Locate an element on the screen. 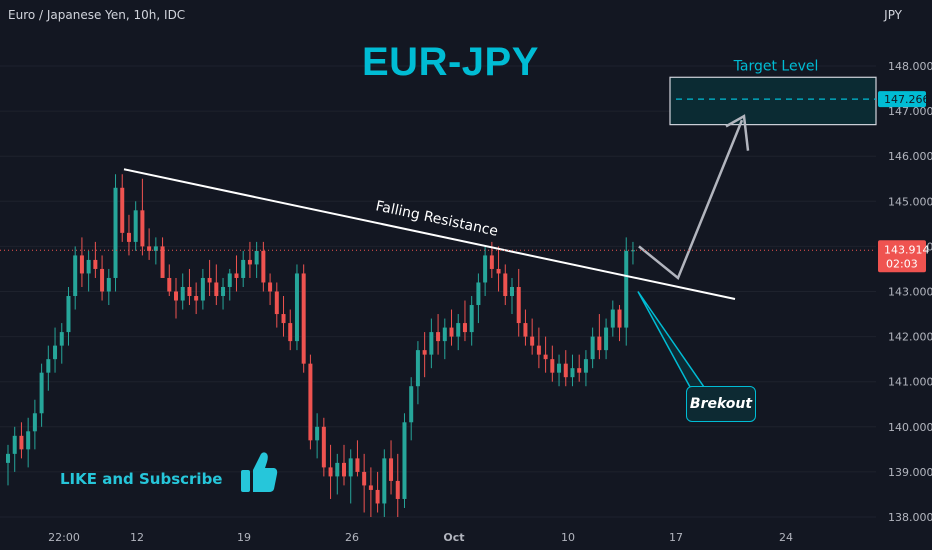 The height and width of the screenshot is (550, 932). y-tick-label: 146.000 is located at coordinates (910, 156).